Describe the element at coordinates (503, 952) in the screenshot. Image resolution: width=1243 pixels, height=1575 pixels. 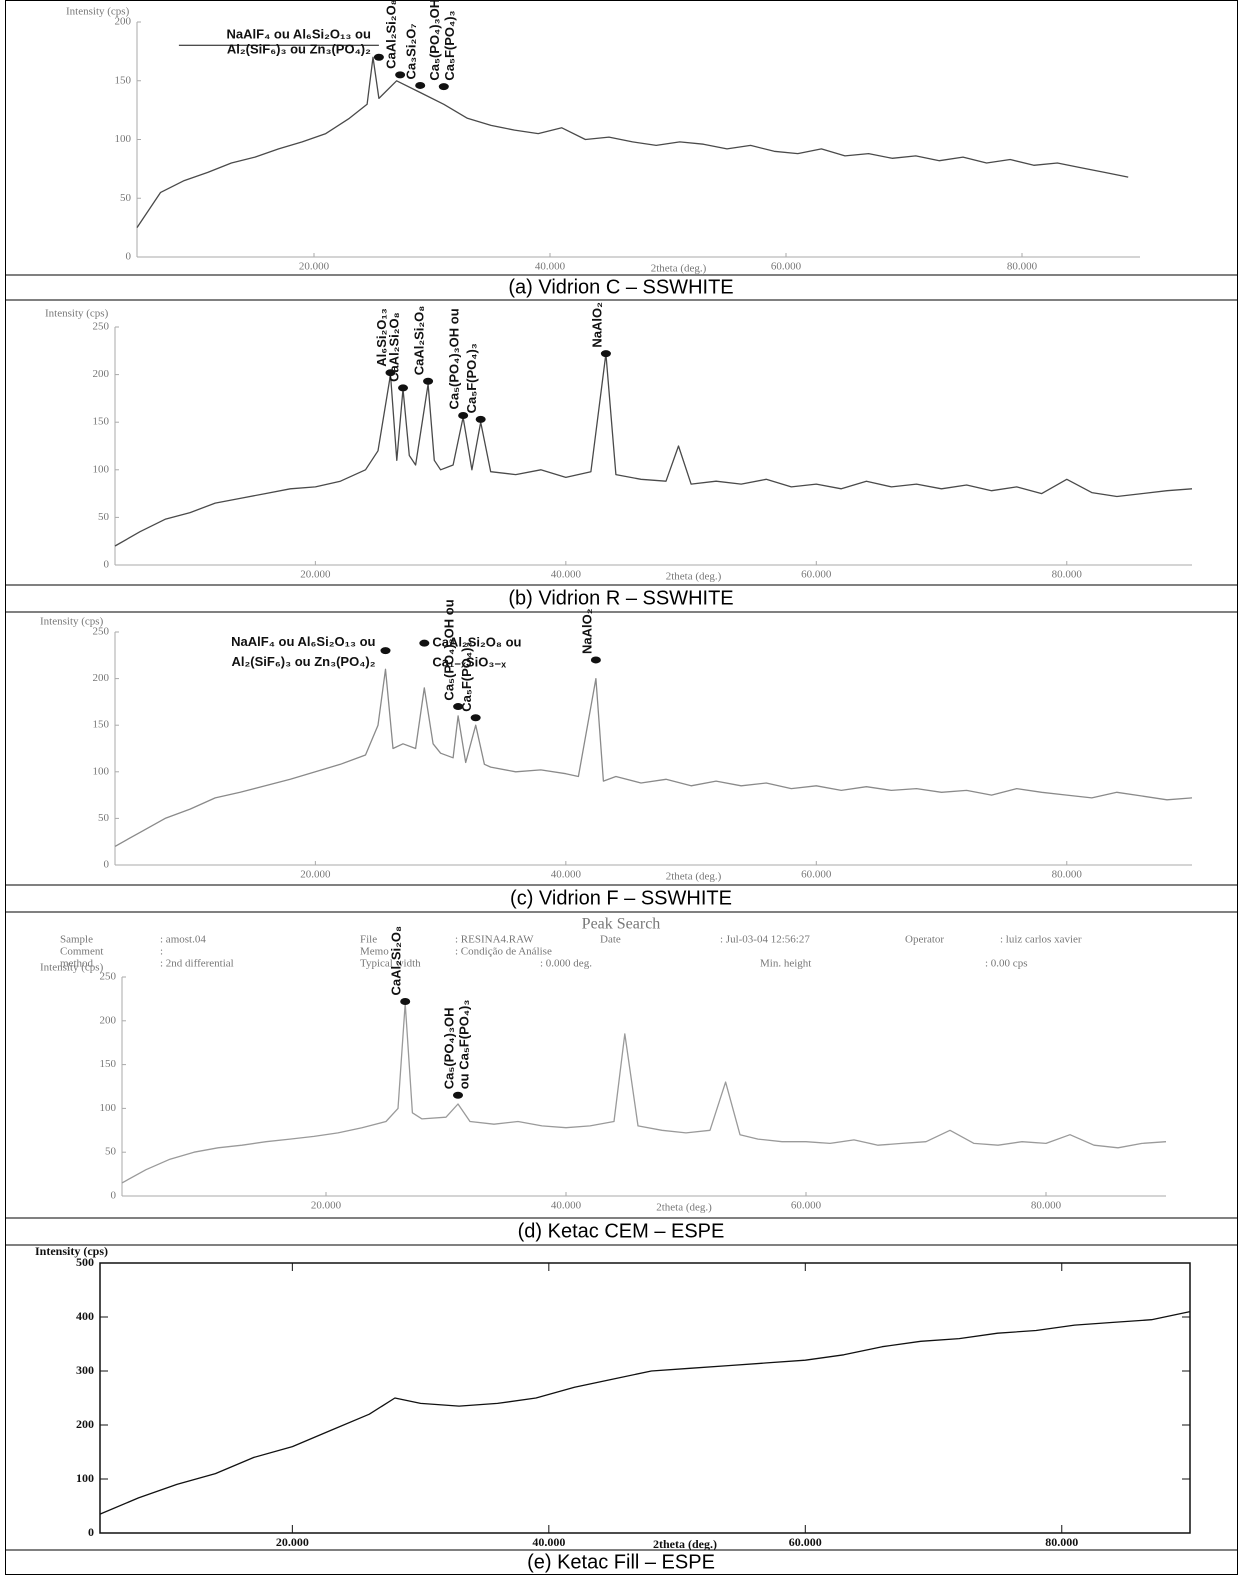
I see `header-field: : Condição de Análise` at that location.